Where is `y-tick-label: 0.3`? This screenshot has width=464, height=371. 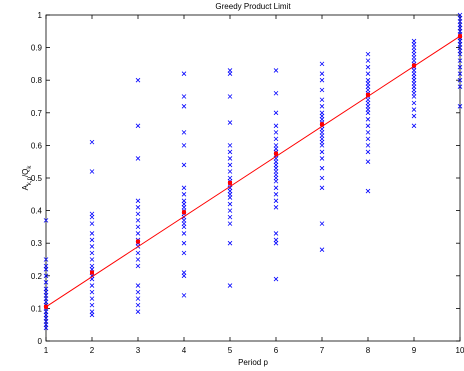
y-tick-label: 0.3 is located at coordinates (37, 243).